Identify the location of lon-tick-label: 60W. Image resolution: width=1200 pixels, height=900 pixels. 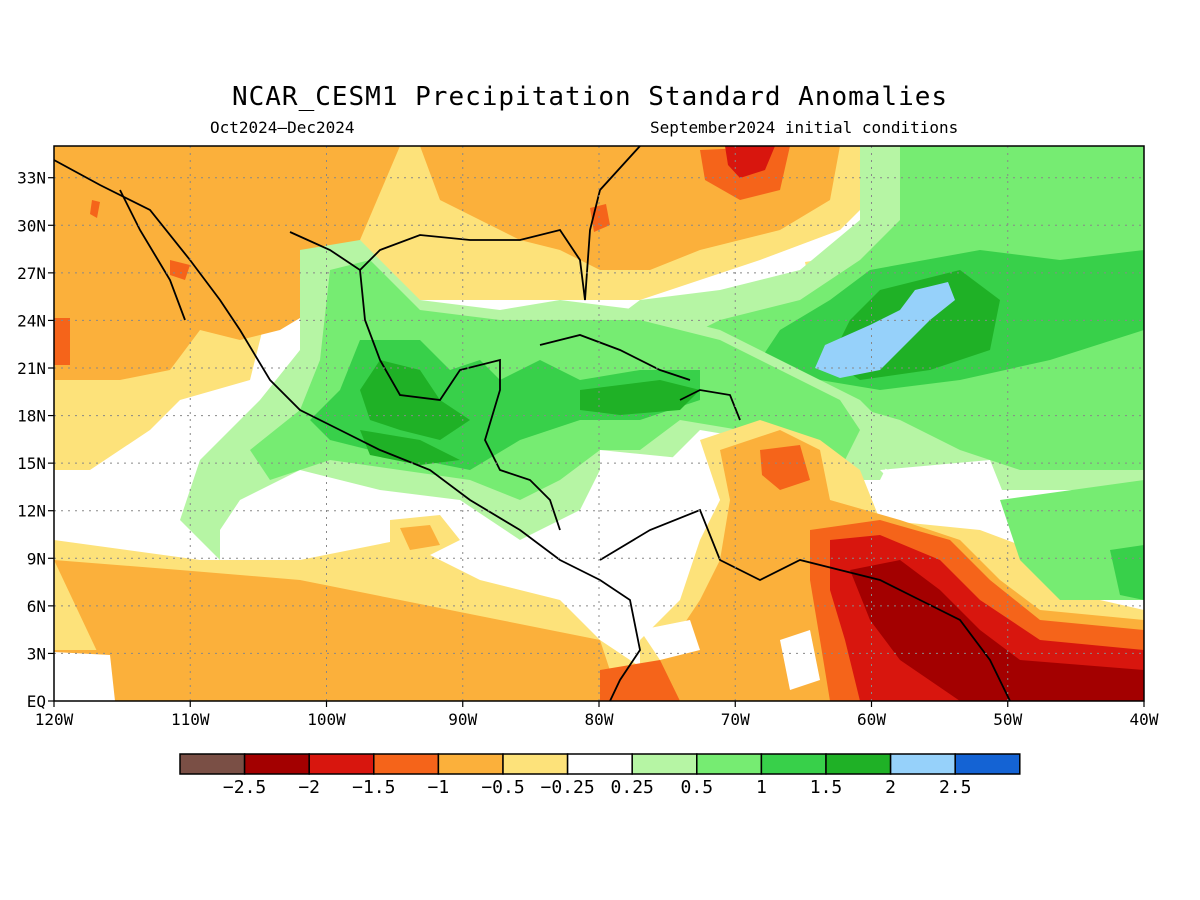
(871, 719).